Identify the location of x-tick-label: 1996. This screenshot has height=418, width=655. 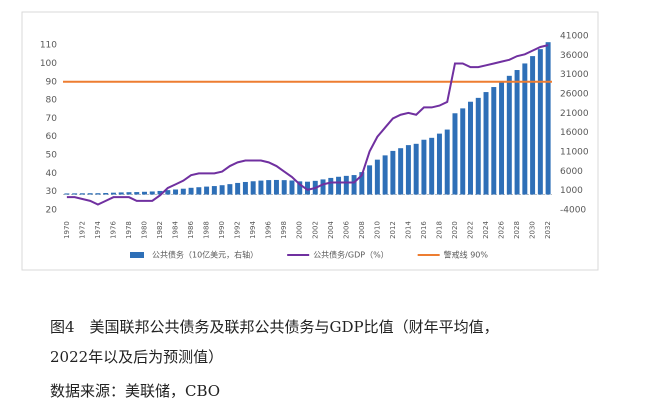
(269, 230).